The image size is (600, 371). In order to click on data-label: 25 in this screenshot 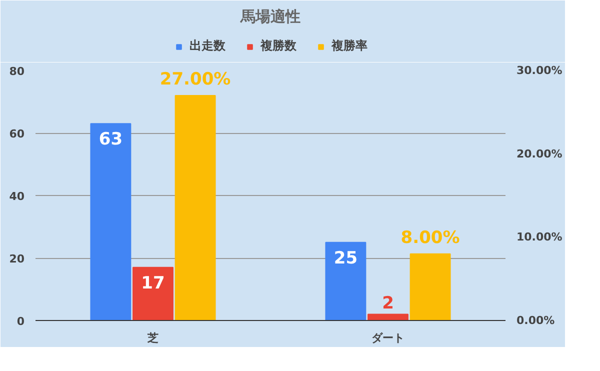, I will do `click(346, 258)`.